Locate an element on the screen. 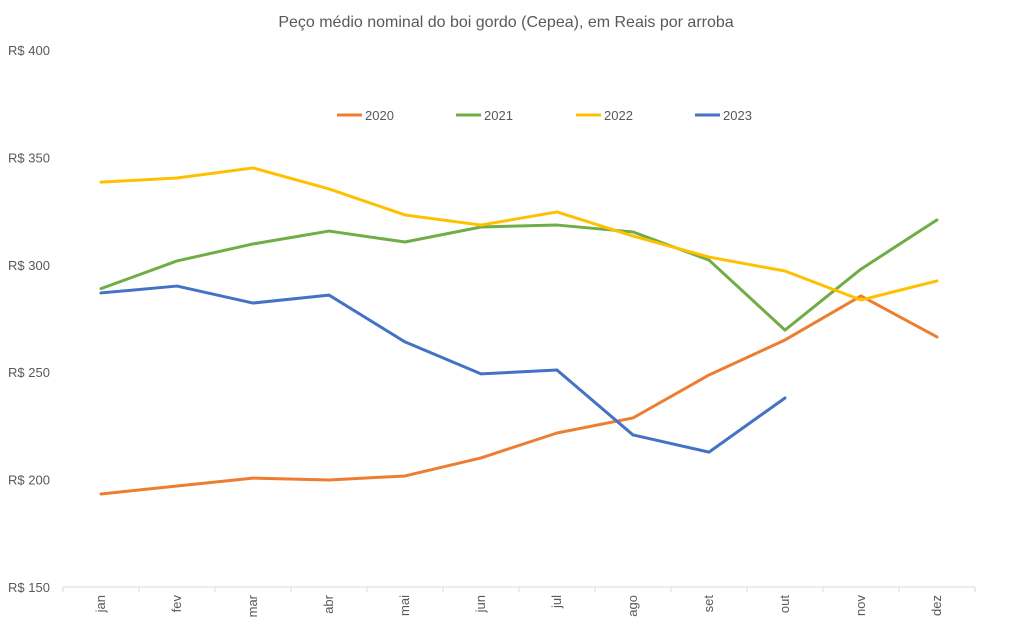  y-tick-label: R$ 300 is located at coordinates (29, 265).